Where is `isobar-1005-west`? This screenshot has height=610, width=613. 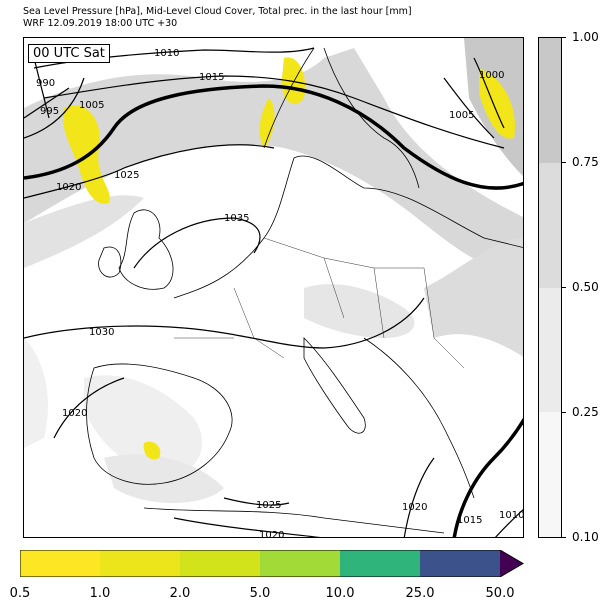 isobar-1005-west is located at coordinates (54, 108).